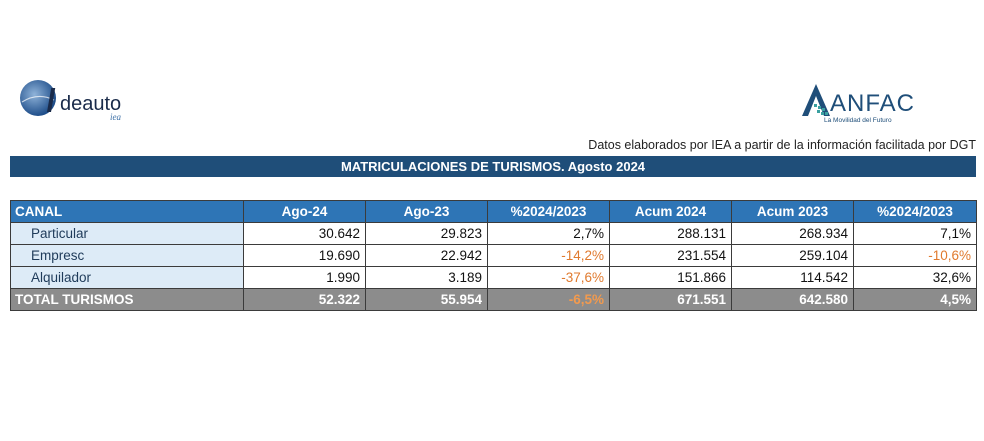 The image size is (984, 441). I want to click on cell-pct-month: 2,7%, so click(548, 233).